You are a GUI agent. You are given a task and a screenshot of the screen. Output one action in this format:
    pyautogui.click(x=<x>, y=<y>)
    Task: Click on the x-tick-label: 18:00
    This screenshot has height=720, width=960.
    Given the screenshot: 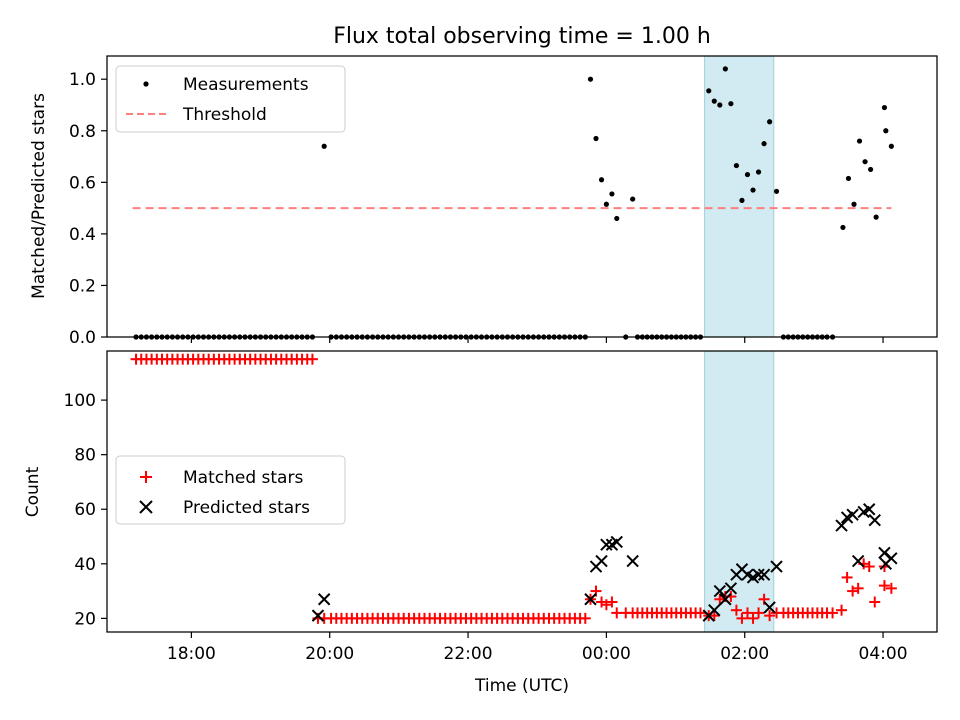 What is the action you would take?
    pyautogui.click(x=191, y=654)
    